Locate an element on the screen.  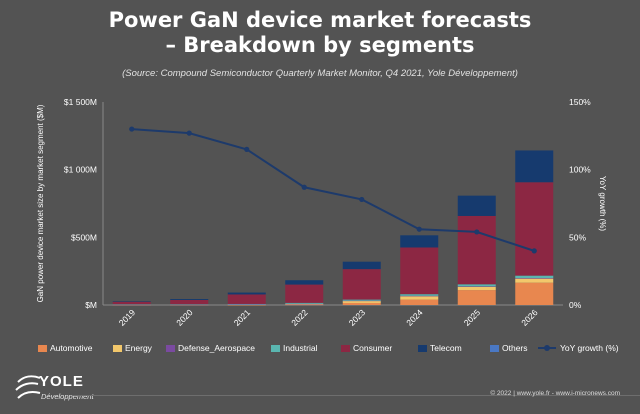
legend-item-automotive: Automotive is located at coordinates (65, 348).